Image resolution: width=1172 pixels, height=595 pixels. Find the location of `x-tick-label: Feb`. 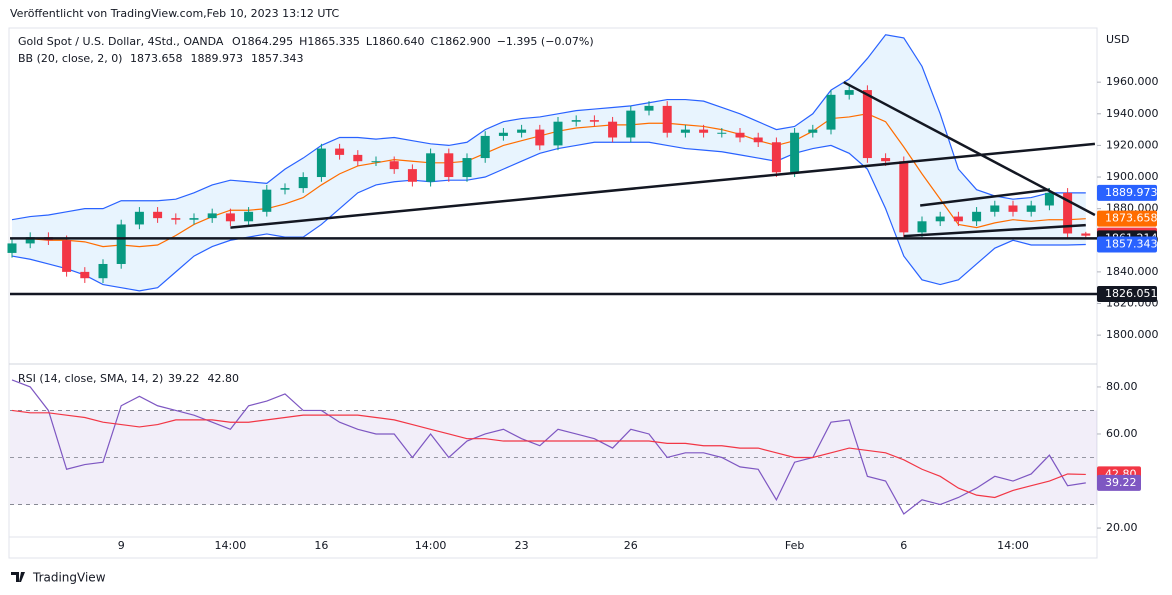

x-tick-label: Feb is located at coordinates (794, 545).